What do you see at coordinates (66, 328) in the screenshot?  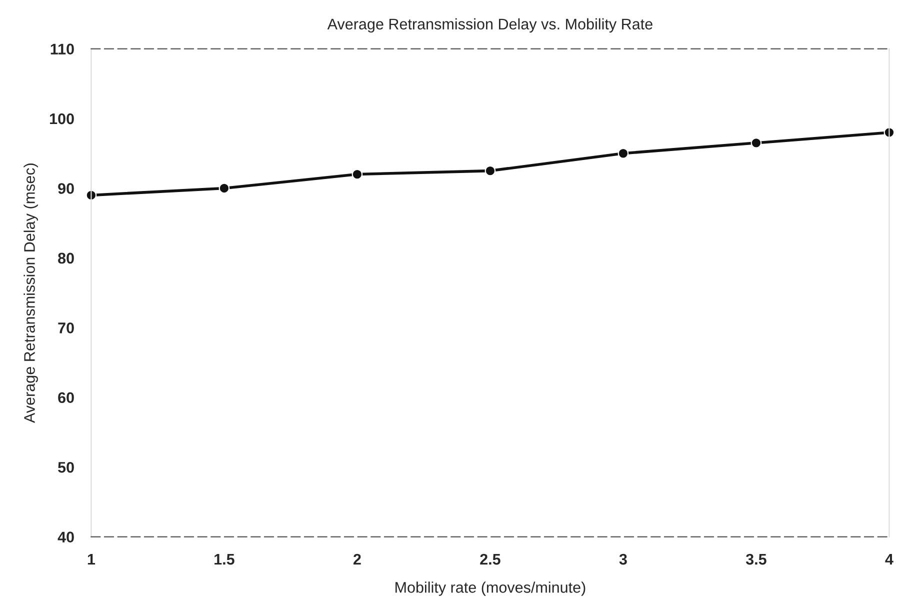 I see `y-tick-label: 70` at bounding box center [66, 328].